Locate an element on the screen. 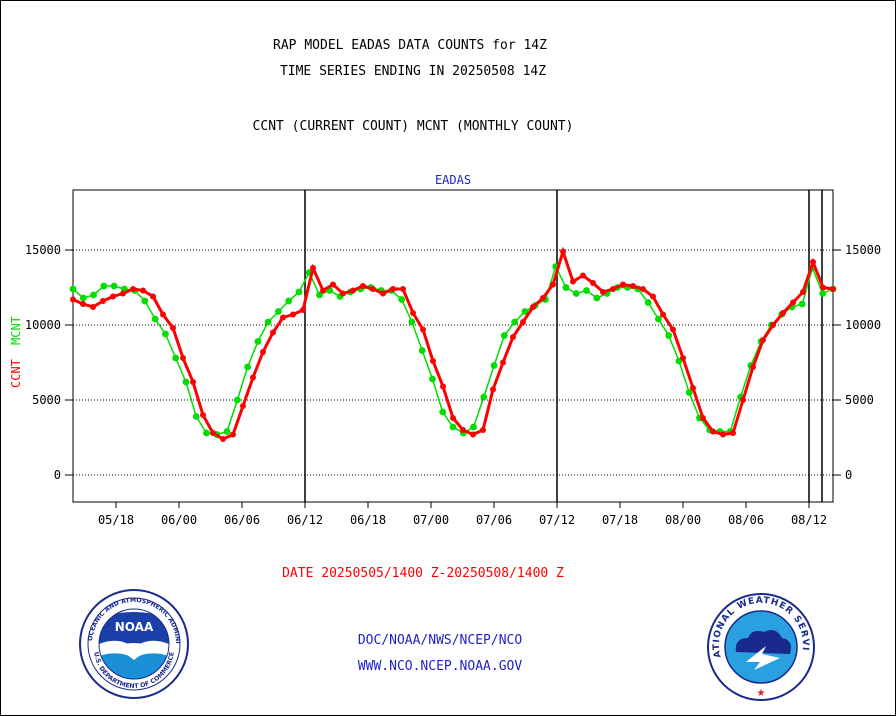  nws-star-icon: ★ is located at coordinates (761, 693).